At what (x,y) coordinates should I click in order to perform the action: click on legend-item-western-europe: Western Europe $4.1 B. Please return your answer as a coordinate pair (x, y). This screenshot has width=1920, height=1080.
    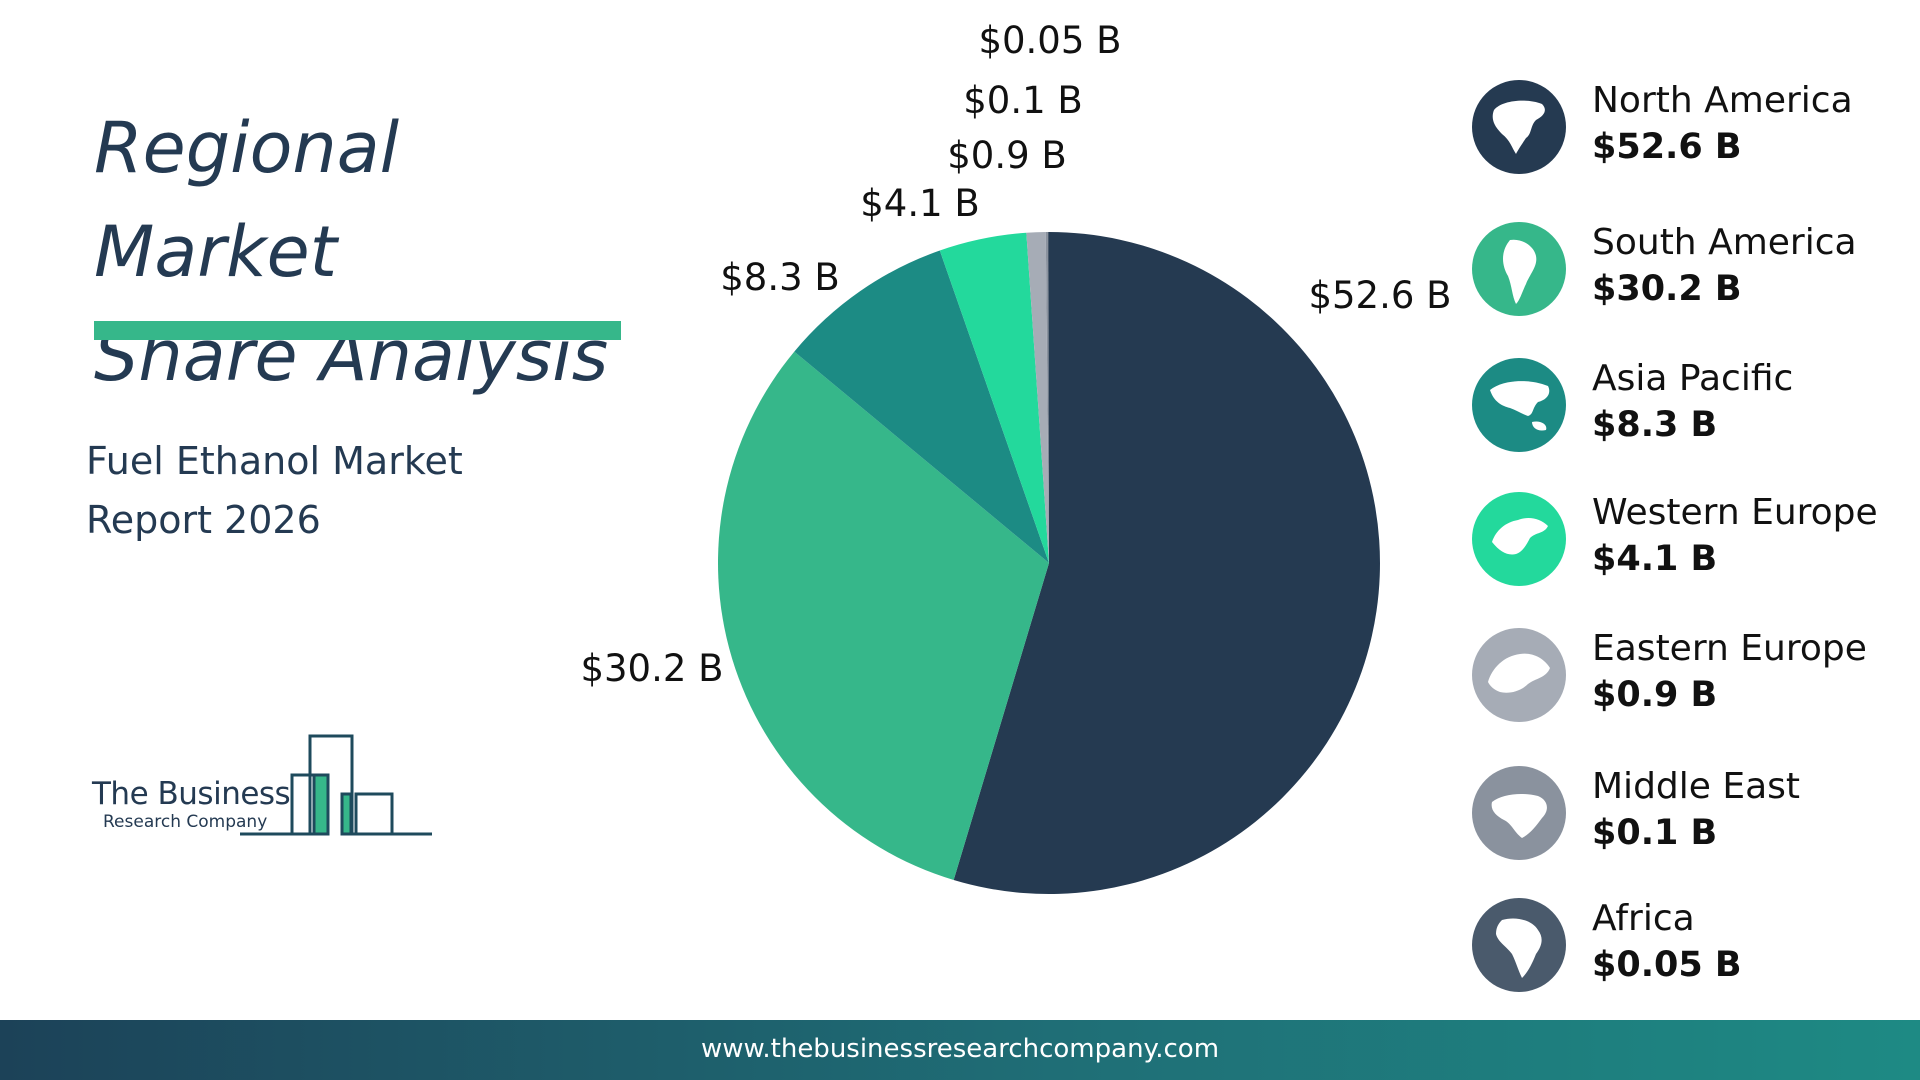
    Looking at the image, I should click on (1692, 542).